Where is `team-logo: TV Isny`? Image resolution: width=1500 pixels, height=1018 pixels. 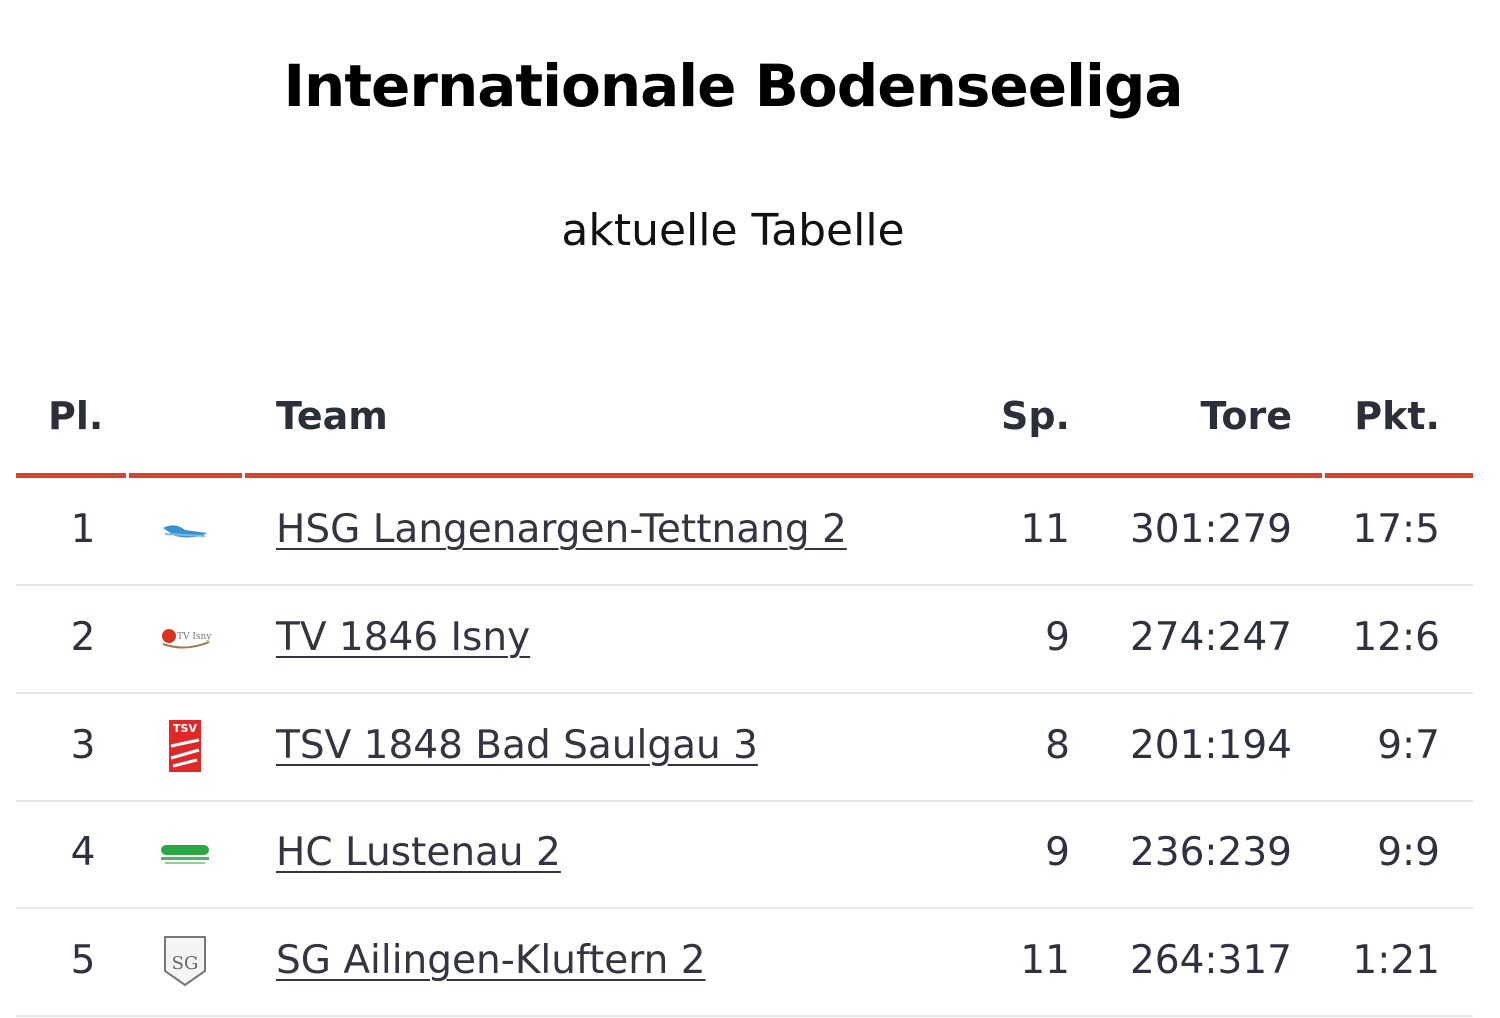
team-logo: TV Isny is located at coordinates (185, 638).